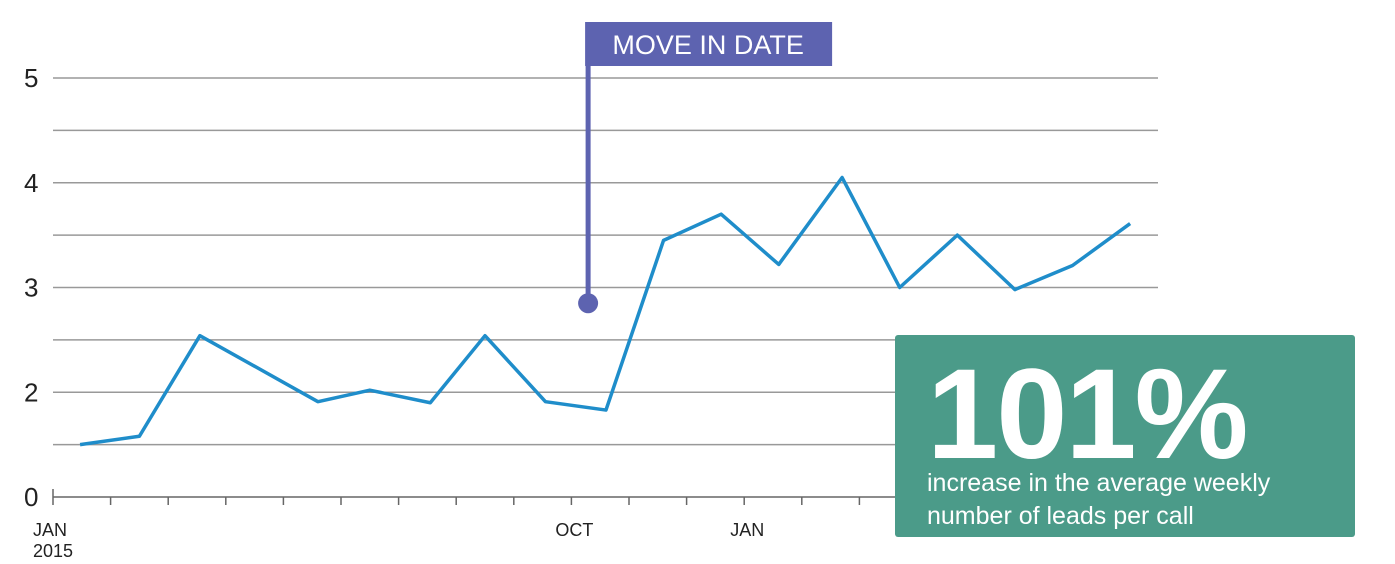 The height and width of the screenshot is (564, 1395). Describe the element at coordinates (574, 530) in the screenshot. I see `x-tick-label: OCT` at that location.